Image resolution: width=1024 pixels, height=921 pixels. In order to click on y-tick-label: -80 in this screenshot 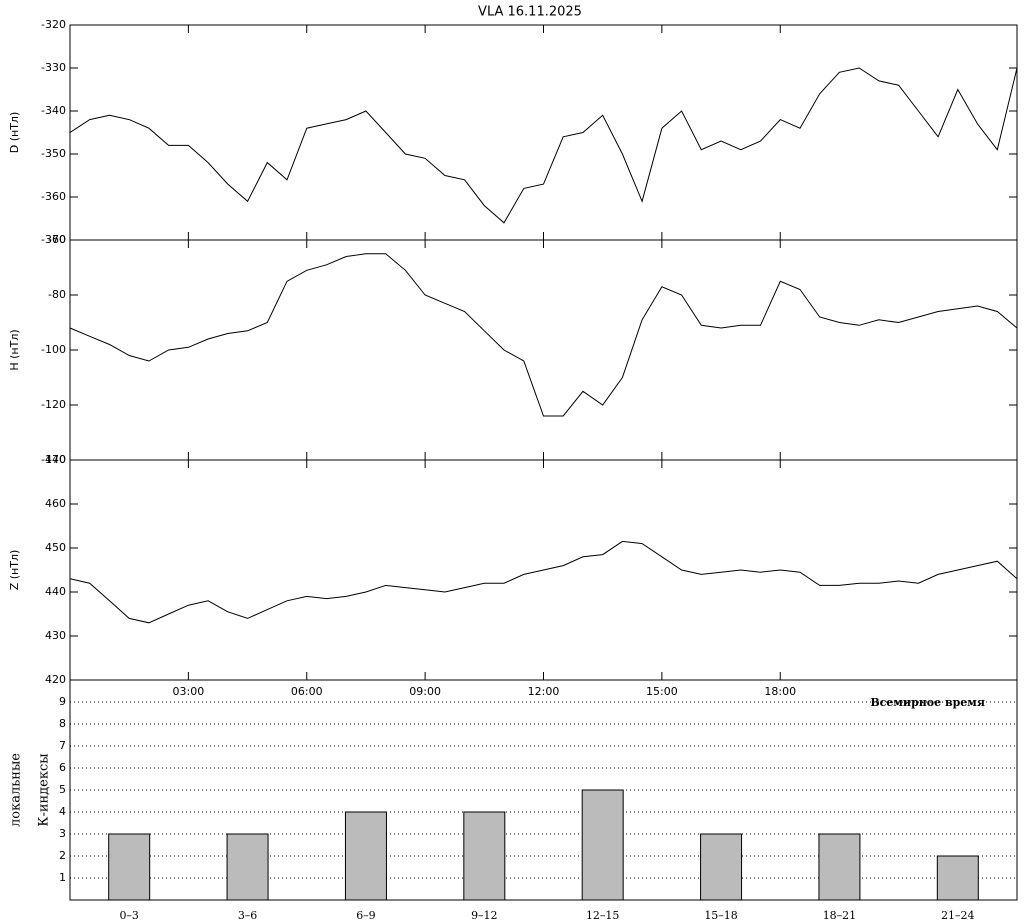, I will do `click(57, 294)`.